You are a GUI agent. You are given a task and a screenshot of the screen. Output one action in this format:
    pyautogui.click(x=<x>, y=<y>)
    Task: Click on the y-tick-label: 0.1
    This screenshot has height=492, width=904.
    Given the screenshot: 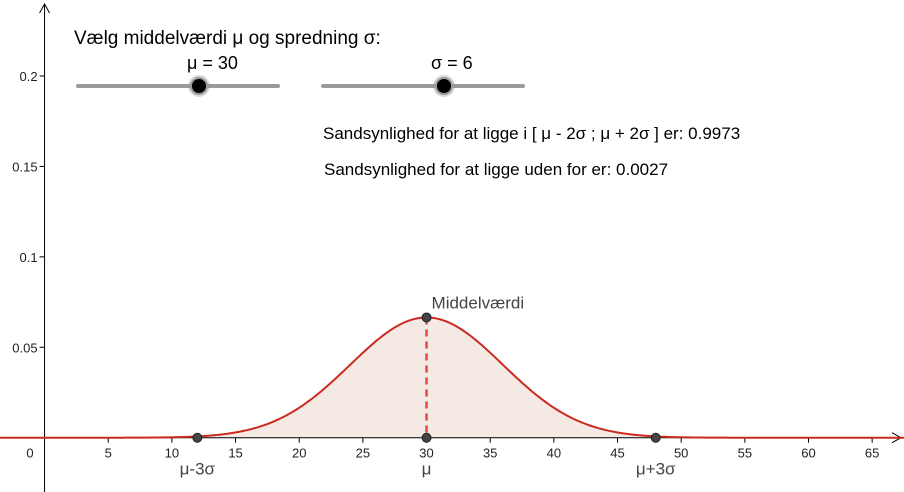 What is the action you would take?
    pyautogui.click(x=28, y=257)
    